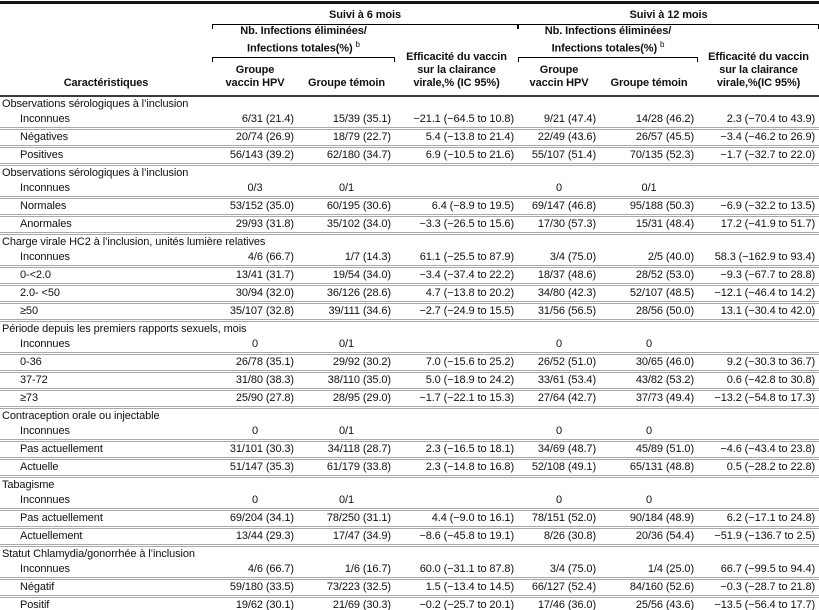 Image resolution: width=819 pixels, height=610 pixels. What do you see at coordinates (106, 363) in the screenshot?
I see `row-label: 0-36` at bounding box center [106, 363].